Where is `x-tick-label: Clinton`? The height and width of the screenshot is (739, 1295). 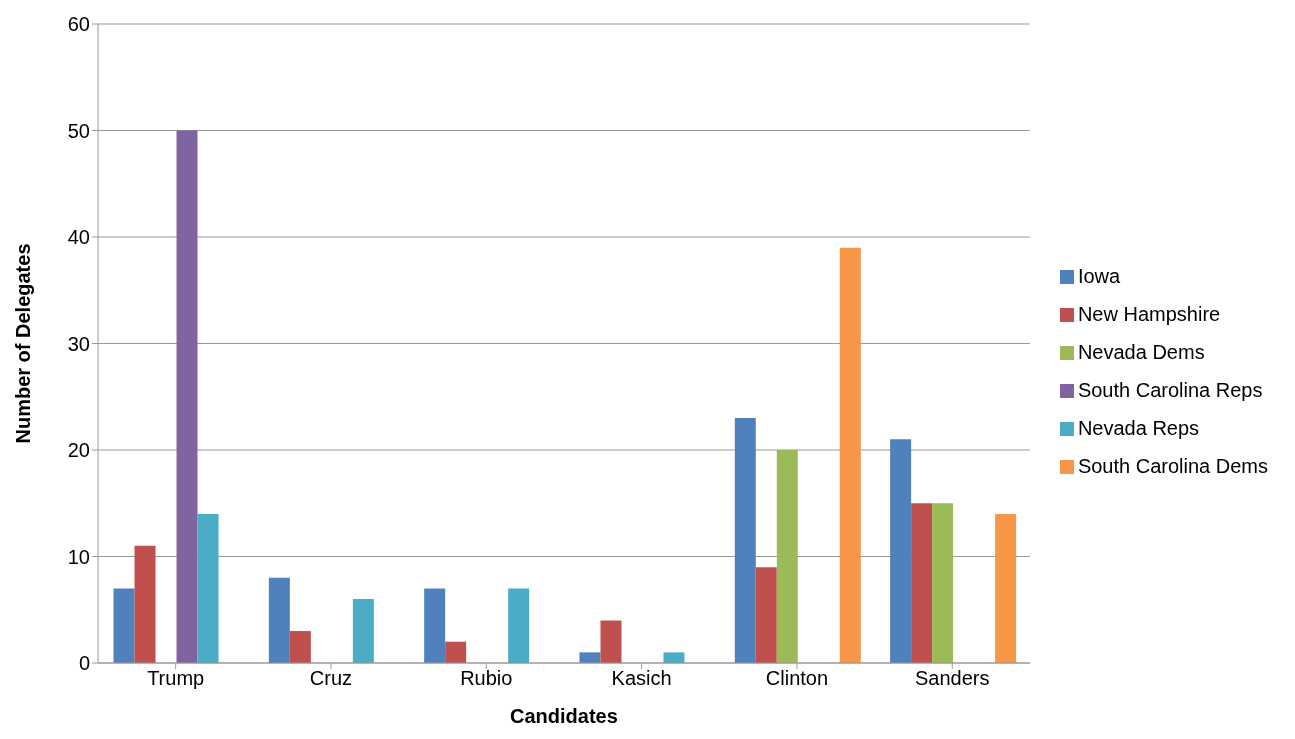
x-tick-label: Clinton is located at coordinates (797, 678).